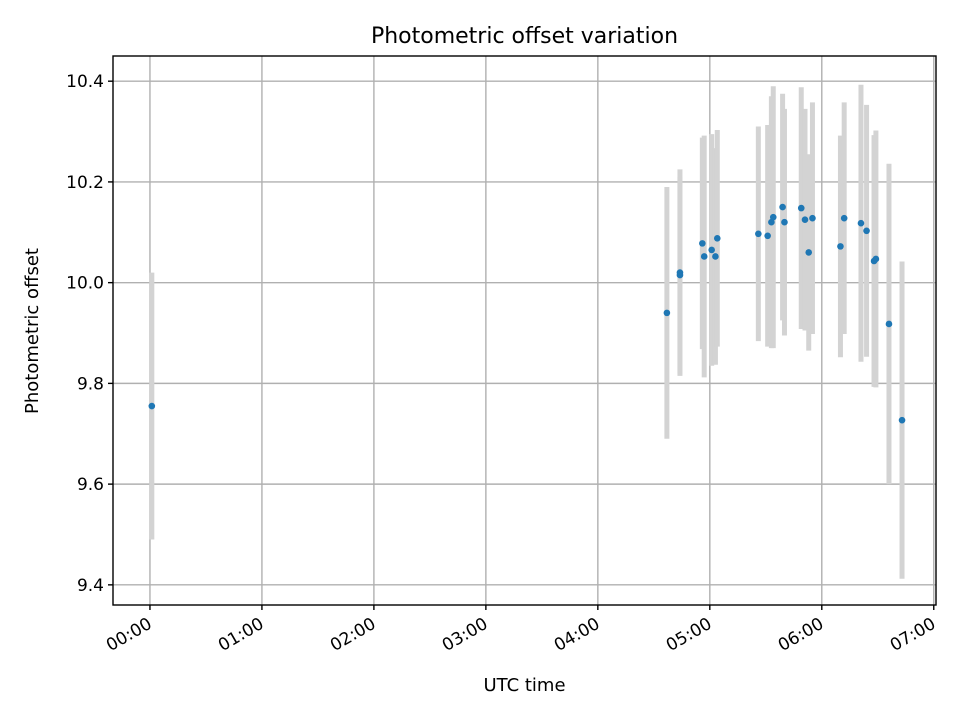 This screenshot has width=960, height=720. What do you see at coordinates (85, 82) in the screenshot?
I see `y-tick-label: 10.4` at bounding box center [85, 82].